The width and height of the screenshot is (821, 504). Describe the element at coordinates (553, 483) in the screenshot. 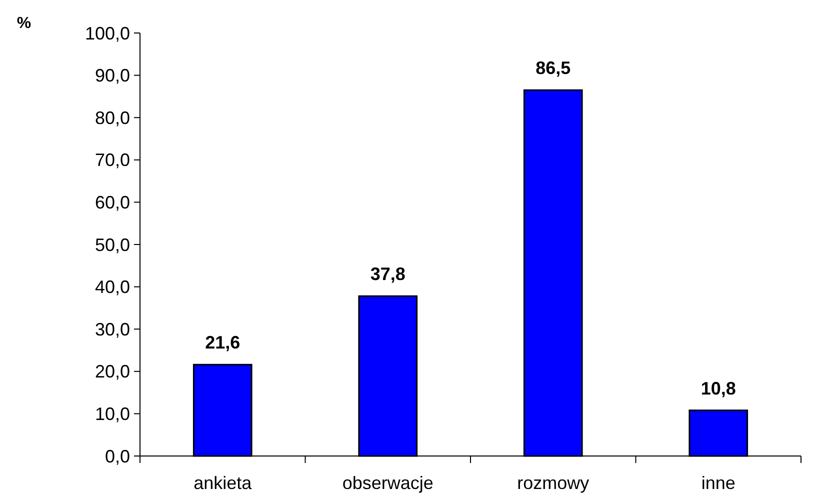

I see `x-tick-label: rozmowy` at that location.